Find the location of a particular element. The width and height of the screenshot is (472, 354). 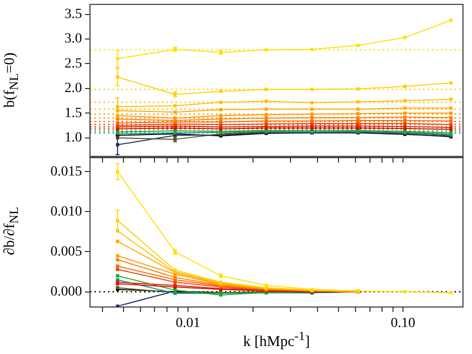

x-axis-title: k [hMpc$^{-1}$] is located at coordinates (276, 340).